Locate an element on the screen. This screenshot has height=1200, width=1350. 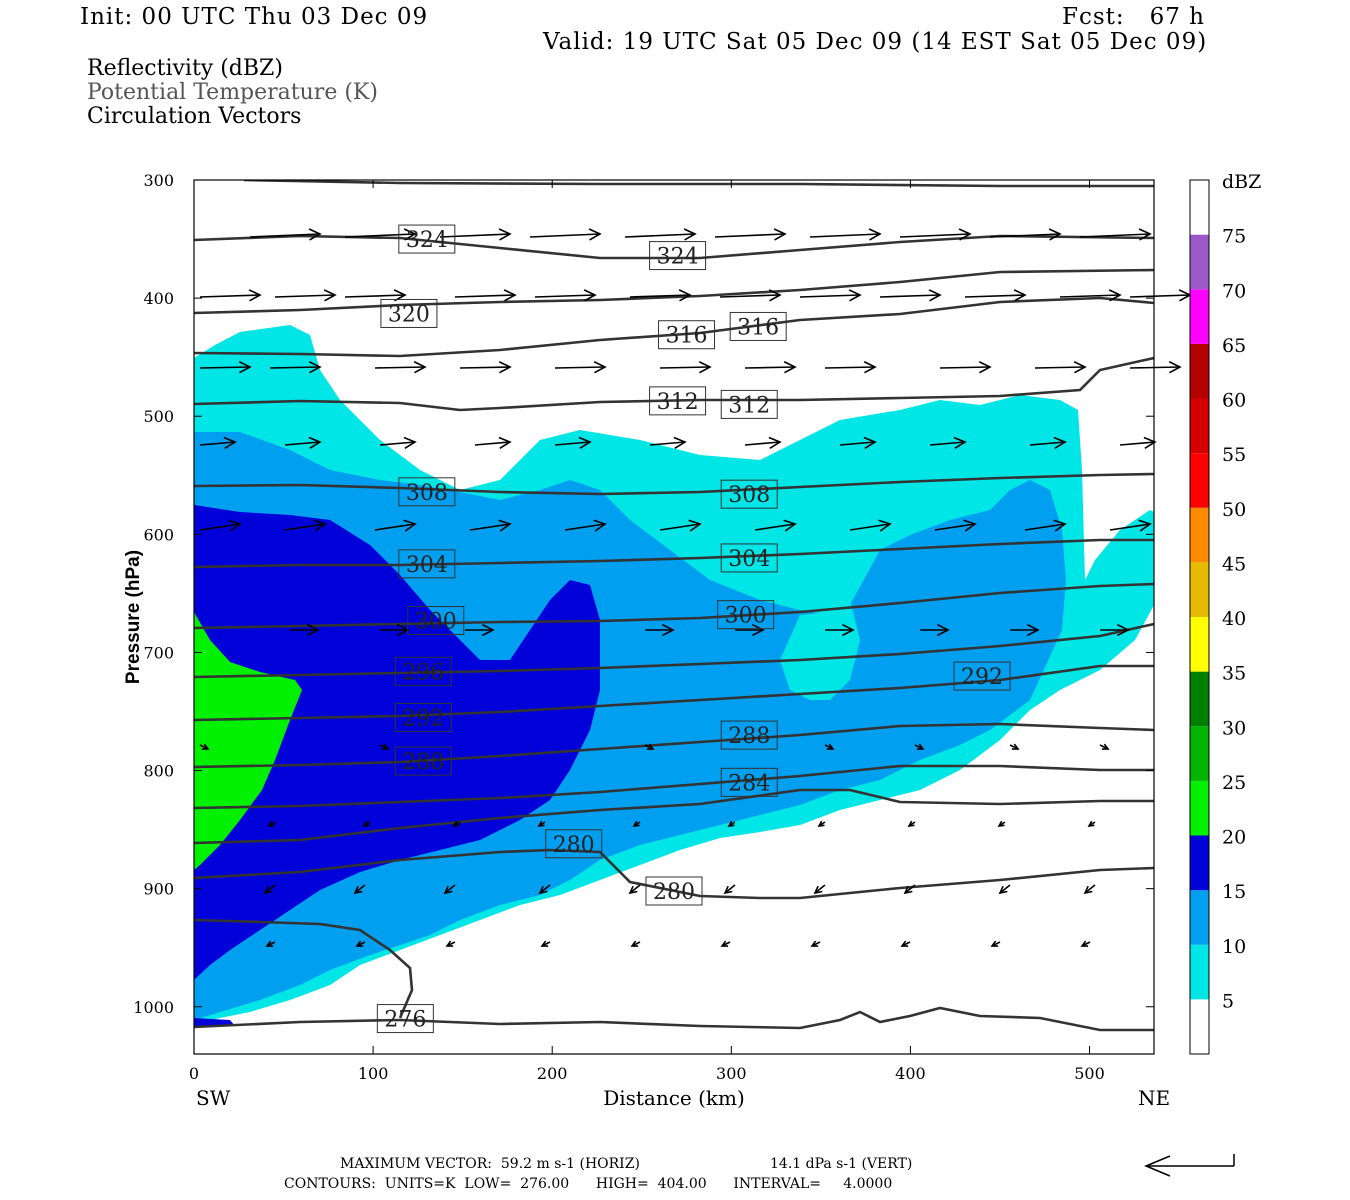
theta-label: 312 is located at coordinates (678, 401).